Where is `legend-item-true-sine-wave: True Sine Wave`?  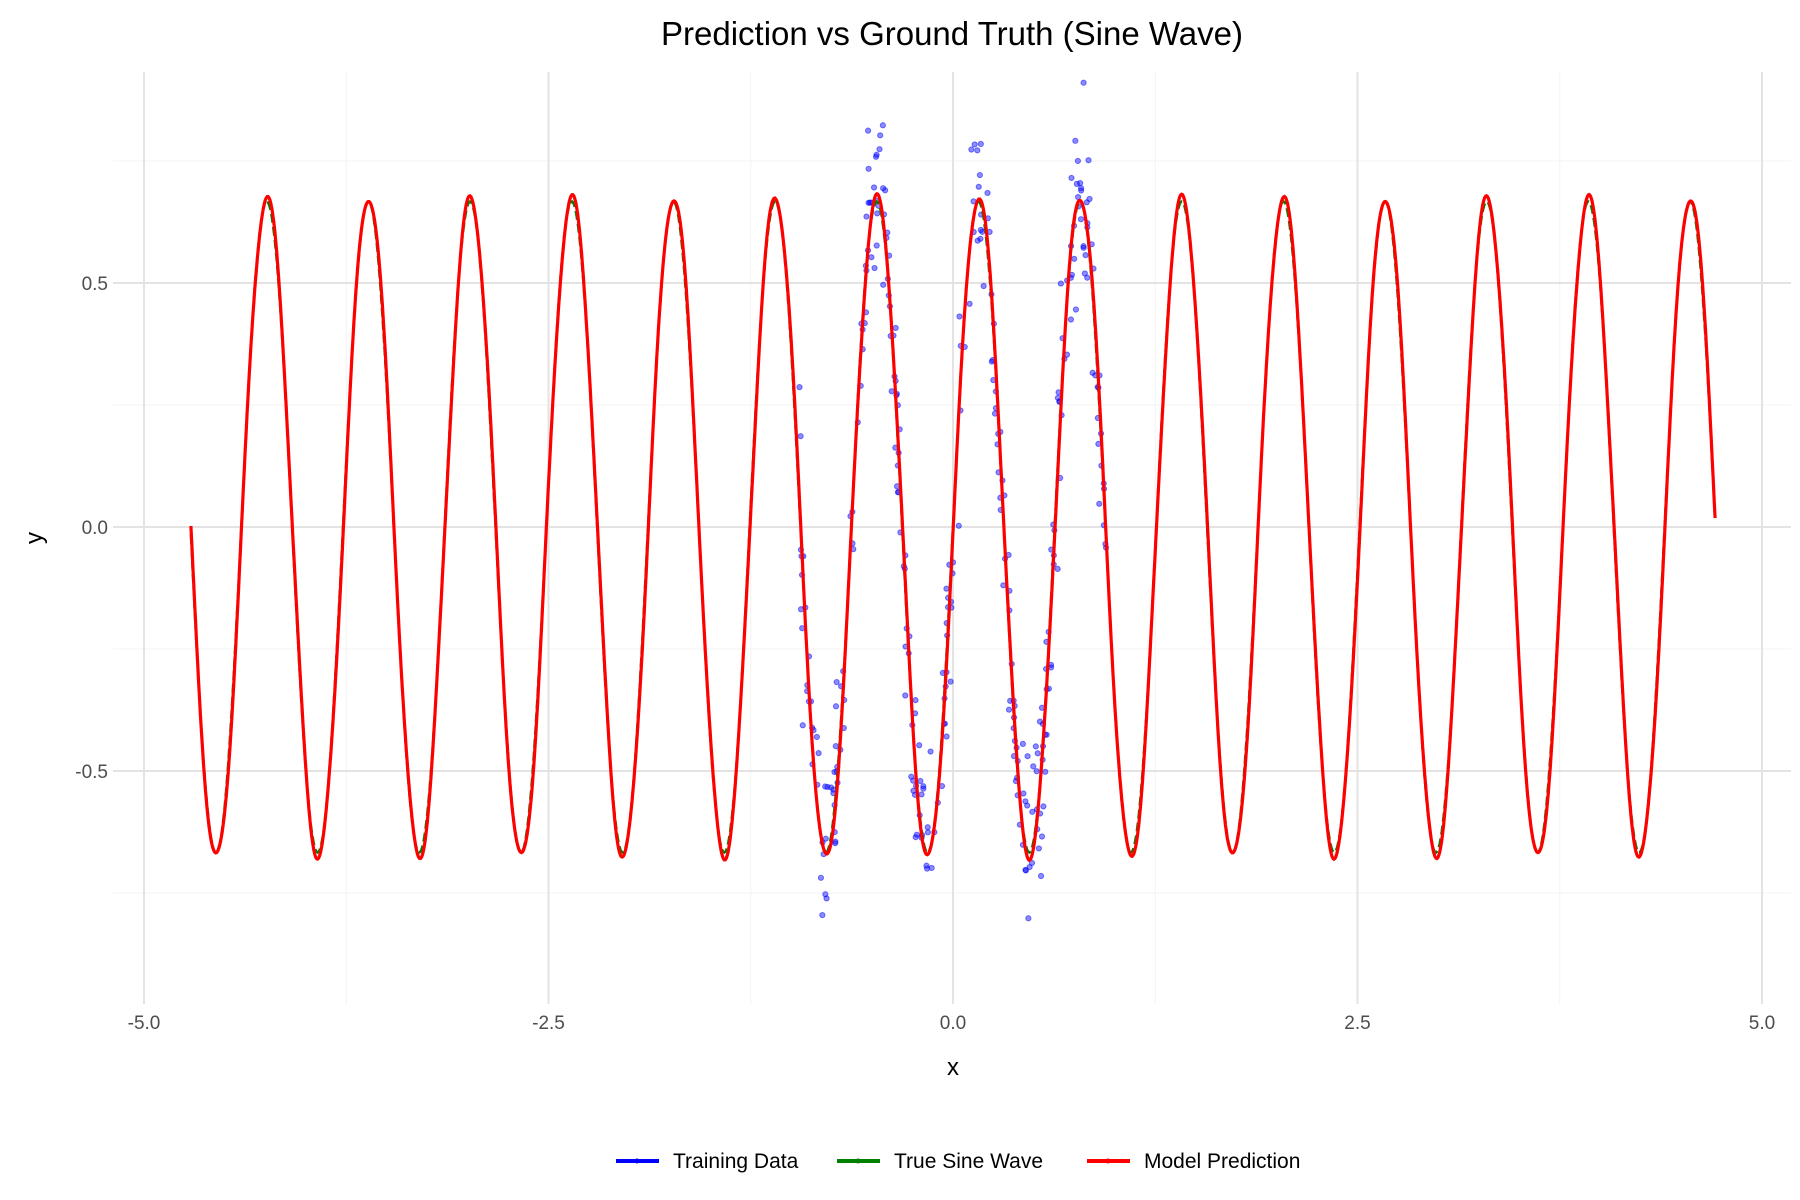 legend-item-true-sine-wave: True Sine Wave is located at coordinates (940, 1161).